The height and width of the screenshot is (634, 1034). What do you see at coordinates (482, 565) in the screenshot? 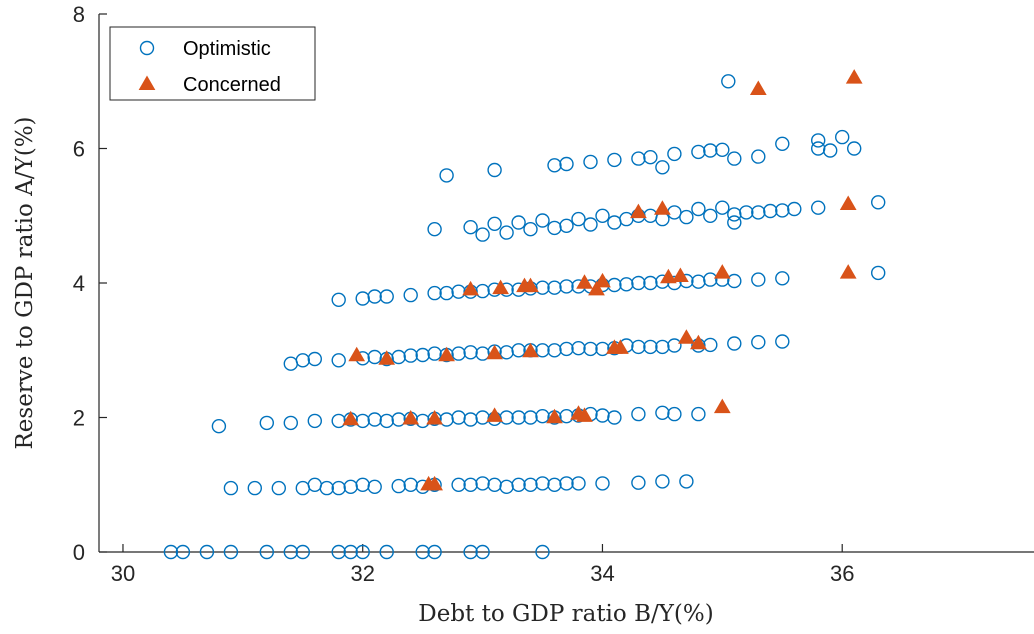
I see `x-ticks: 30 32 34 36` at bounding box center [482, 565].